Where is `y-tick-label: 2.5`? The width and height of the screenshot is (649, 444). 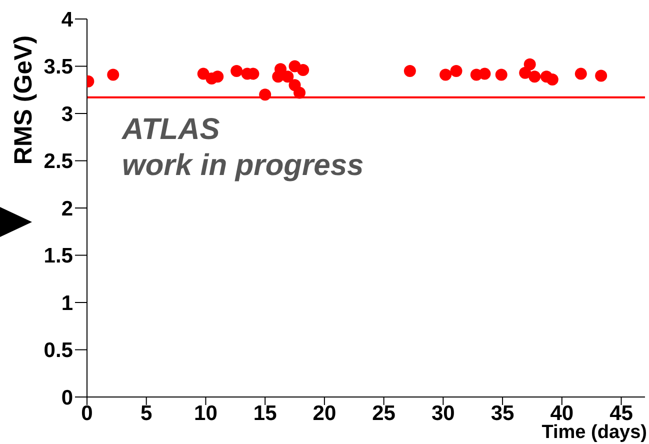 y-tick-label: 2.5 is located at coordinates (59, 162).